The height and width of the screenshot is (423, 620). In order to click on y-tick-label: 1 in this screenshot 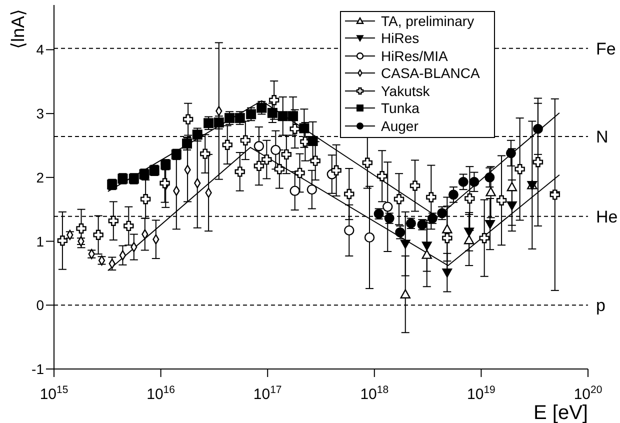, I will do `click(40, 241)`.